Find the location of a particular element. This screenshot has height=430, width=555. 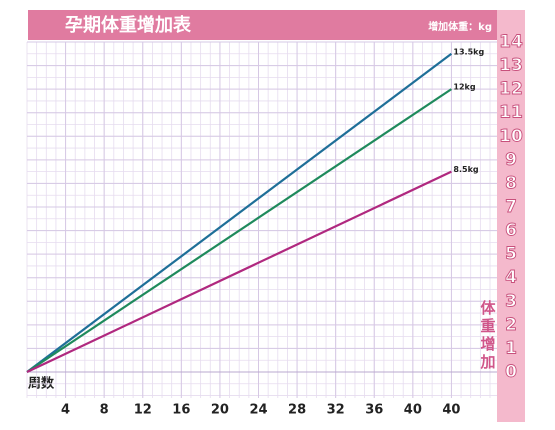

axis-band is located at coordinates (511, 216).